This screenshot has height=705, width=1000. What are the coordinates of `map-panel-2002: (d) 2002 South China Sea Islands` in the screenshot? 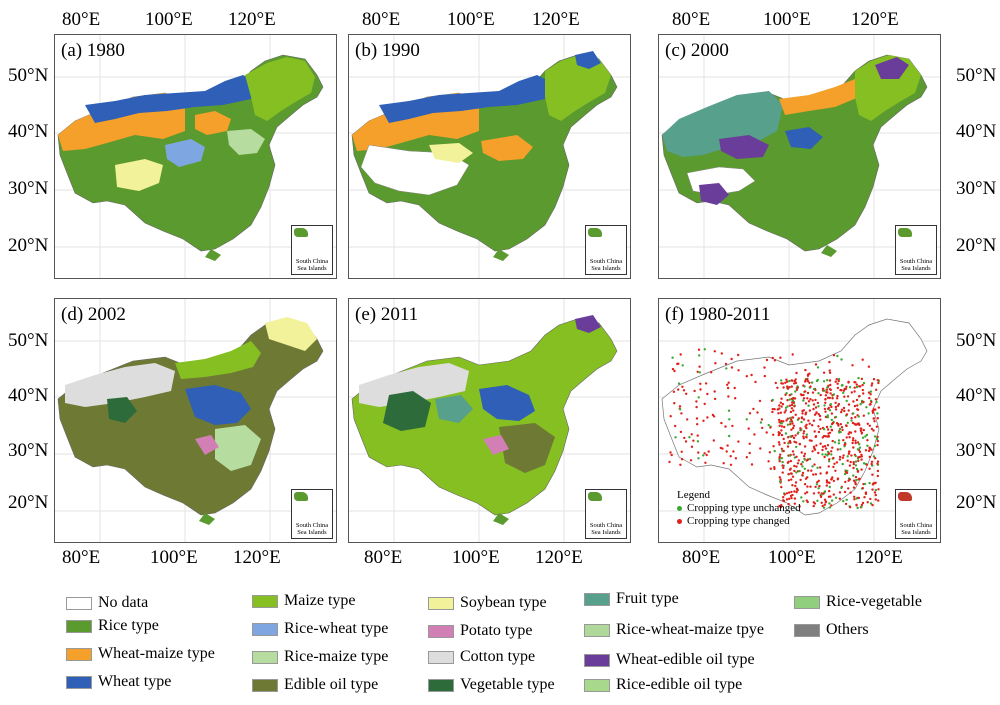 It's located at (195, 420).